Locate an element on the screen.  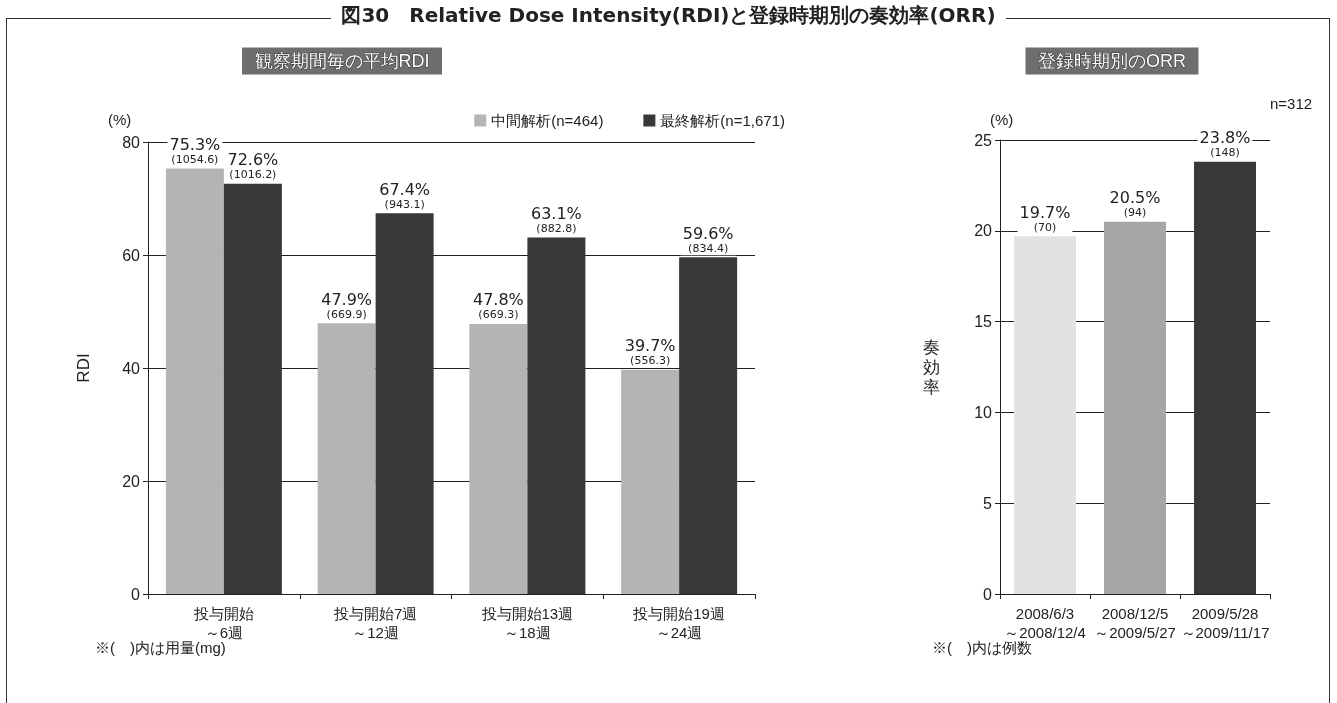
data-label: 23.8% (148) is located at coordinates (1225, 144).